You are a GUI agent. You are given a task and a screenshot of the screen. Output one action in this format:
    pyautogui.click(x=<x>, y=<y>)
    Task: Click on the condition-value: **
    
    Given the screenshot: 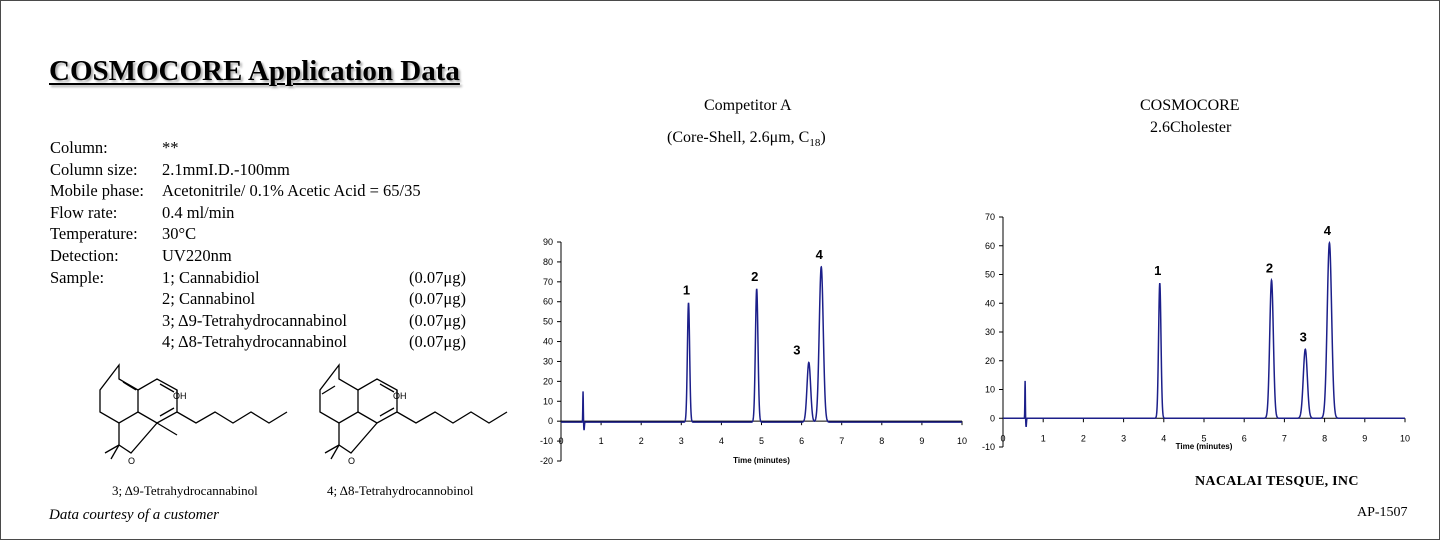 What is the action you would take?
    pyautogui.click(x=170, y=147)
    